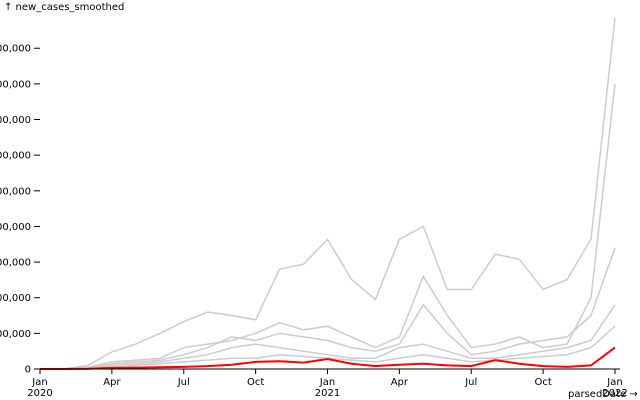  I want to click on y-tick-label: 0, so click(28, 370).